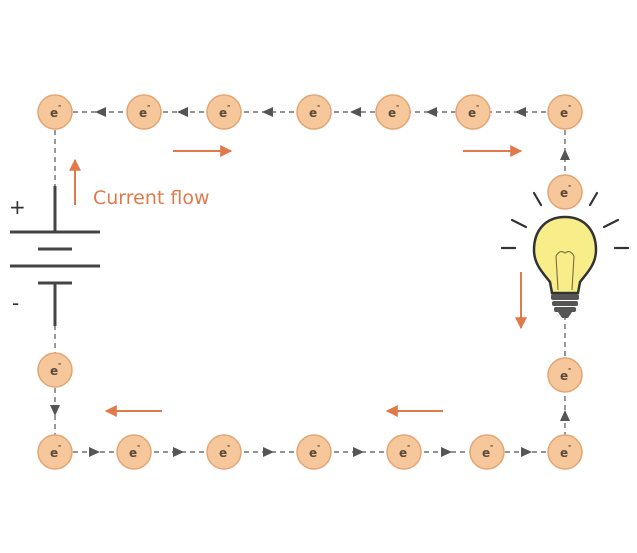 This screenshot has width=637, height=553. I want to click on battery-minus-label: -, so click(15, 303).